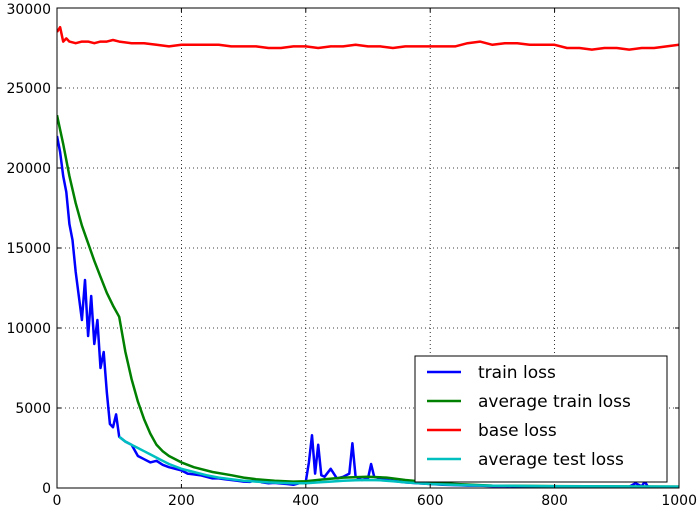 The height and width of the screenshot is (508, 698). What do you see at coordinates (398, 461) in the screenshot?
I see `series-line-average-test-loss` at bounding box center [398, 461].